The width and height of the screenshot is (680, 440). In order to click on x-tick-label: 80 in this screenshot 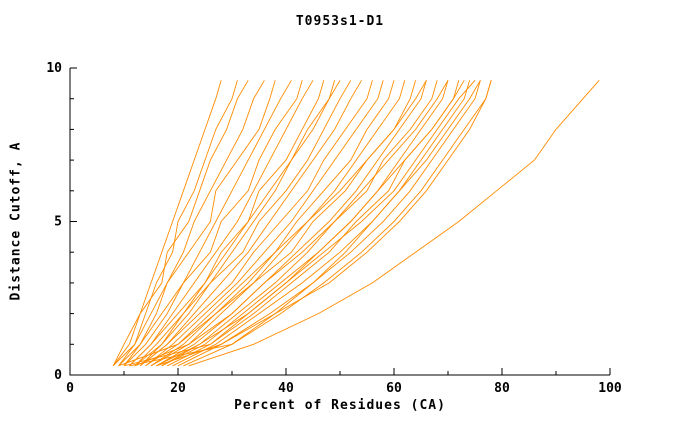, I will do `click(502, 388)`.